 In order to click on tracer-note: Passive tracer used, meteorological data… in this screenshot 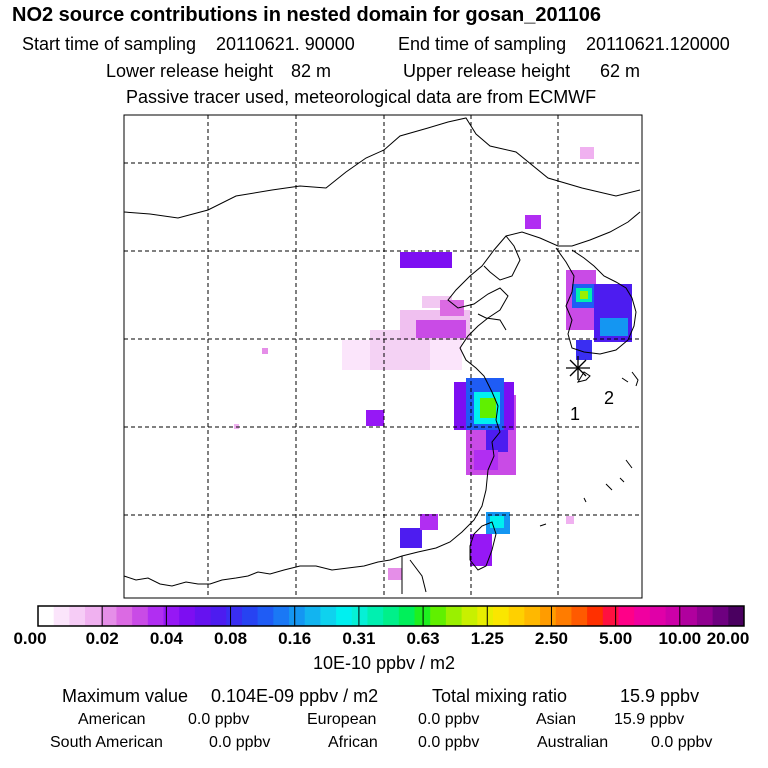, I will do `click(361, 97)`.